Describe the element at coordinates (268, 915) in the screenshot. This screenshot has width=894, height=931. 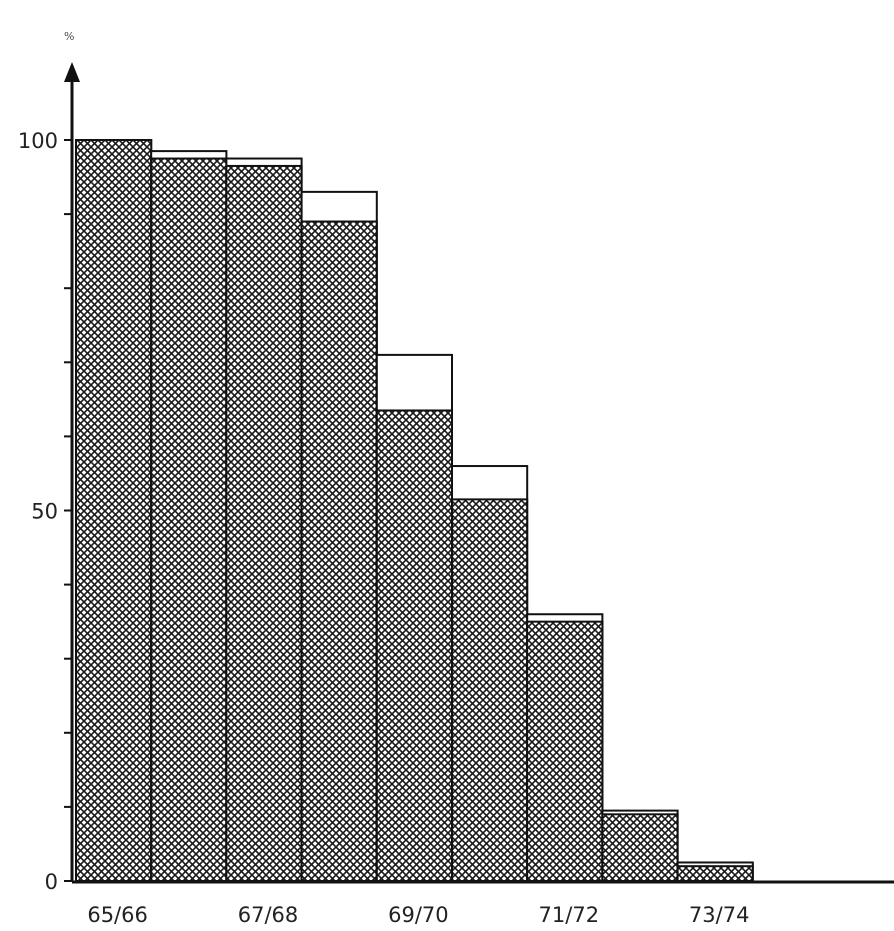
I see `x-tick-label-67-68: 67/68` at that location.